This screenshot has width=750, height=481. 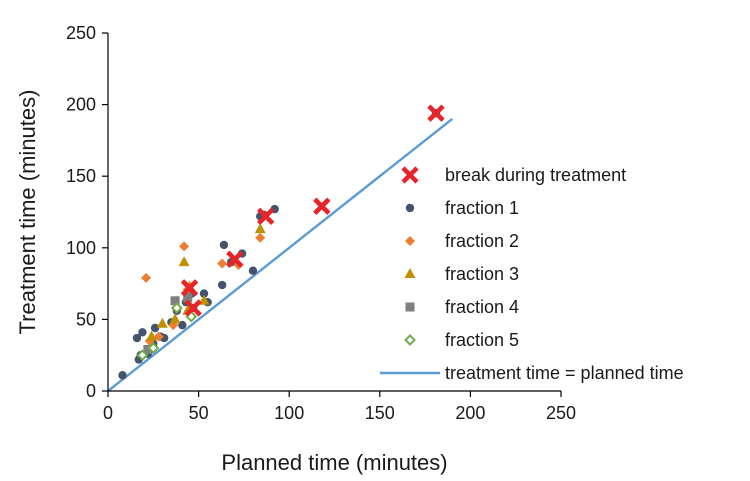 What do you see at coordinates (482, 340) in the screenshot?
I see `legend-label: fraction 5` at bounding box center [482, 340].